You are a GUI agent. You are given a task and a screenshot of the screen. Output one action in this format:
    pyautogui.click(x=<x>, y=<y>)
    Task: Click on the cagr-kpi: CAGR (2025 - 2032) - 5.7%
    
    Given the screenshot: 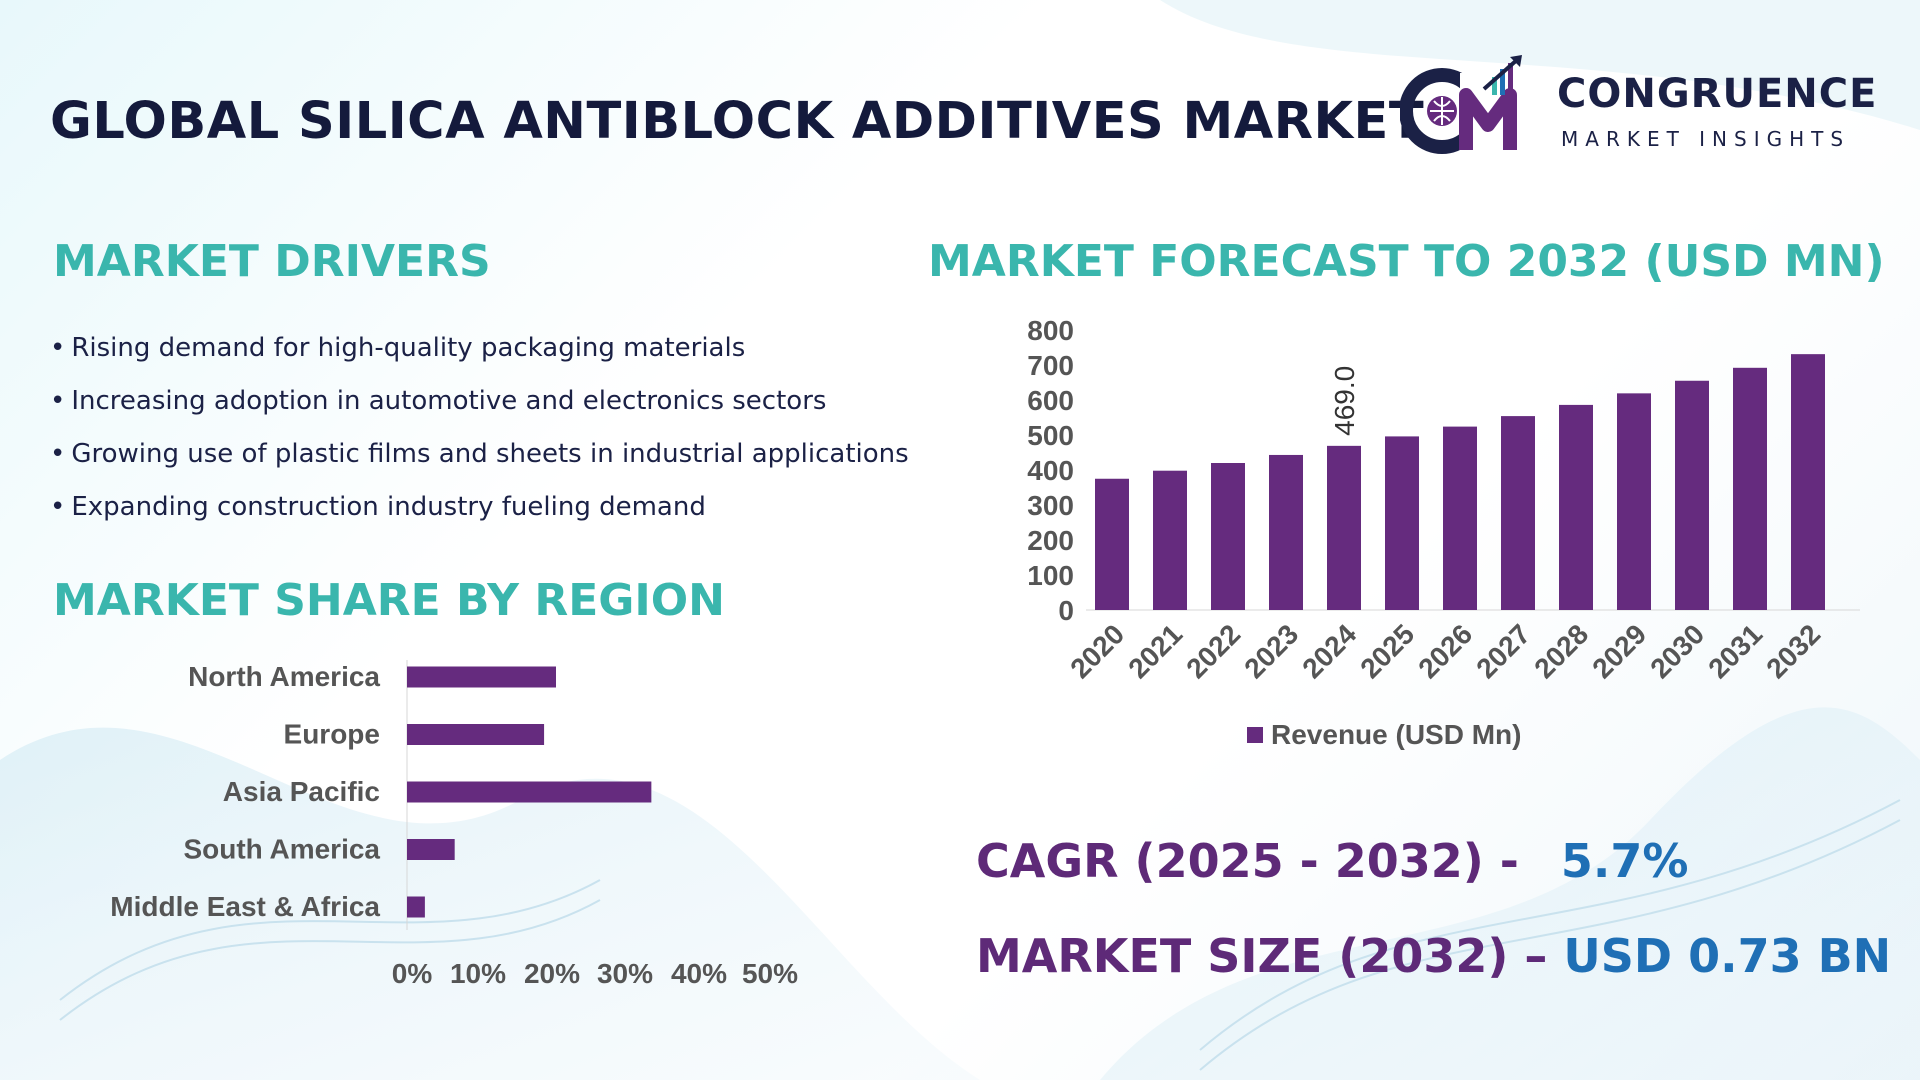 What is the action you would take?
    pyautogui.click(x=1332, y=861)
    